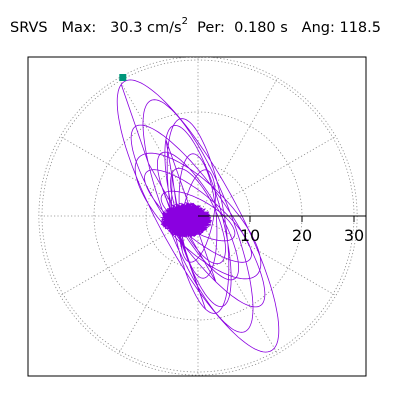  What do you see at coordinates (29, 27) in the screenshot?
I see `station-label: SRVS` at bounding box center [29, 27].